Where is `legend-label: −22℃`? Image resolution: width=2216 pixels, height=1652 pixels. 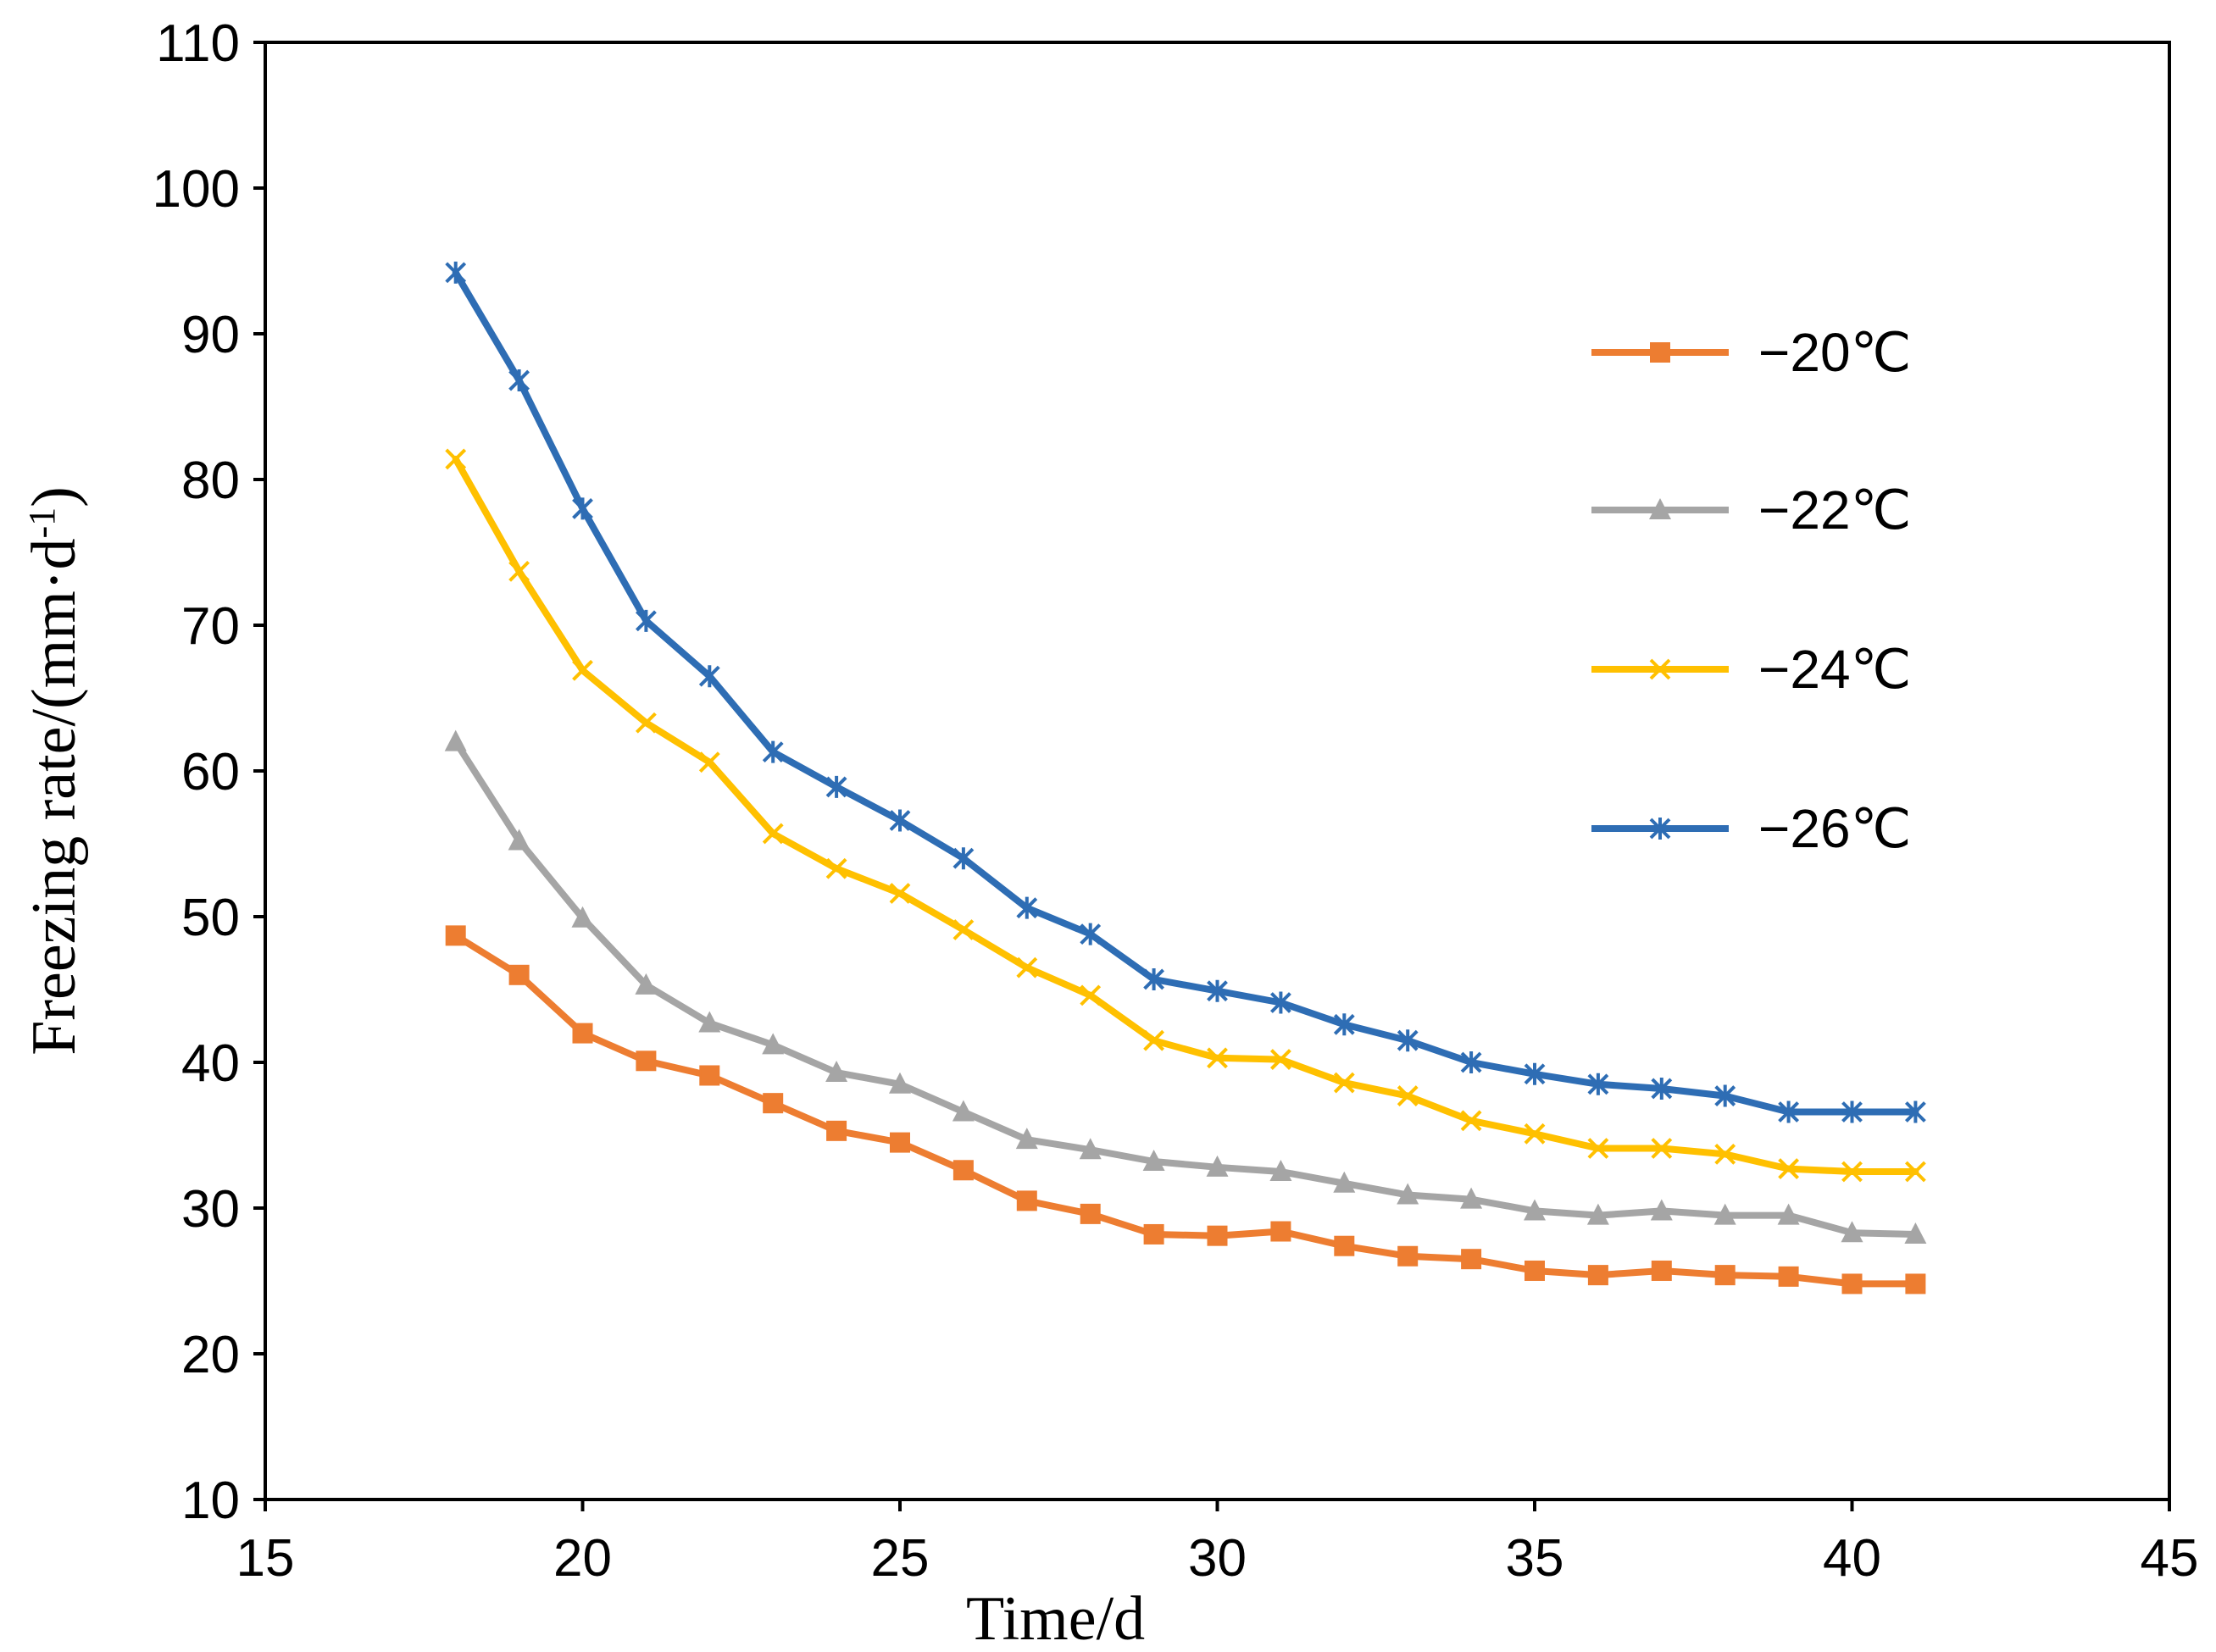
legend-label: −22℃ is located at coordinates (1834, 511).